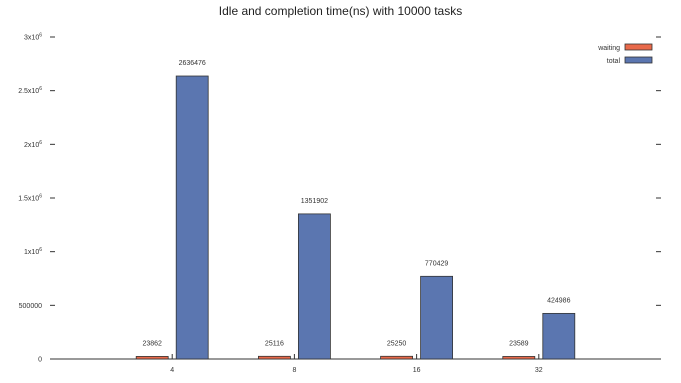 Image resolution: width=681 pixels, height=383 pixels. I want to click on data-label-total: 770429, so click(436, 263).